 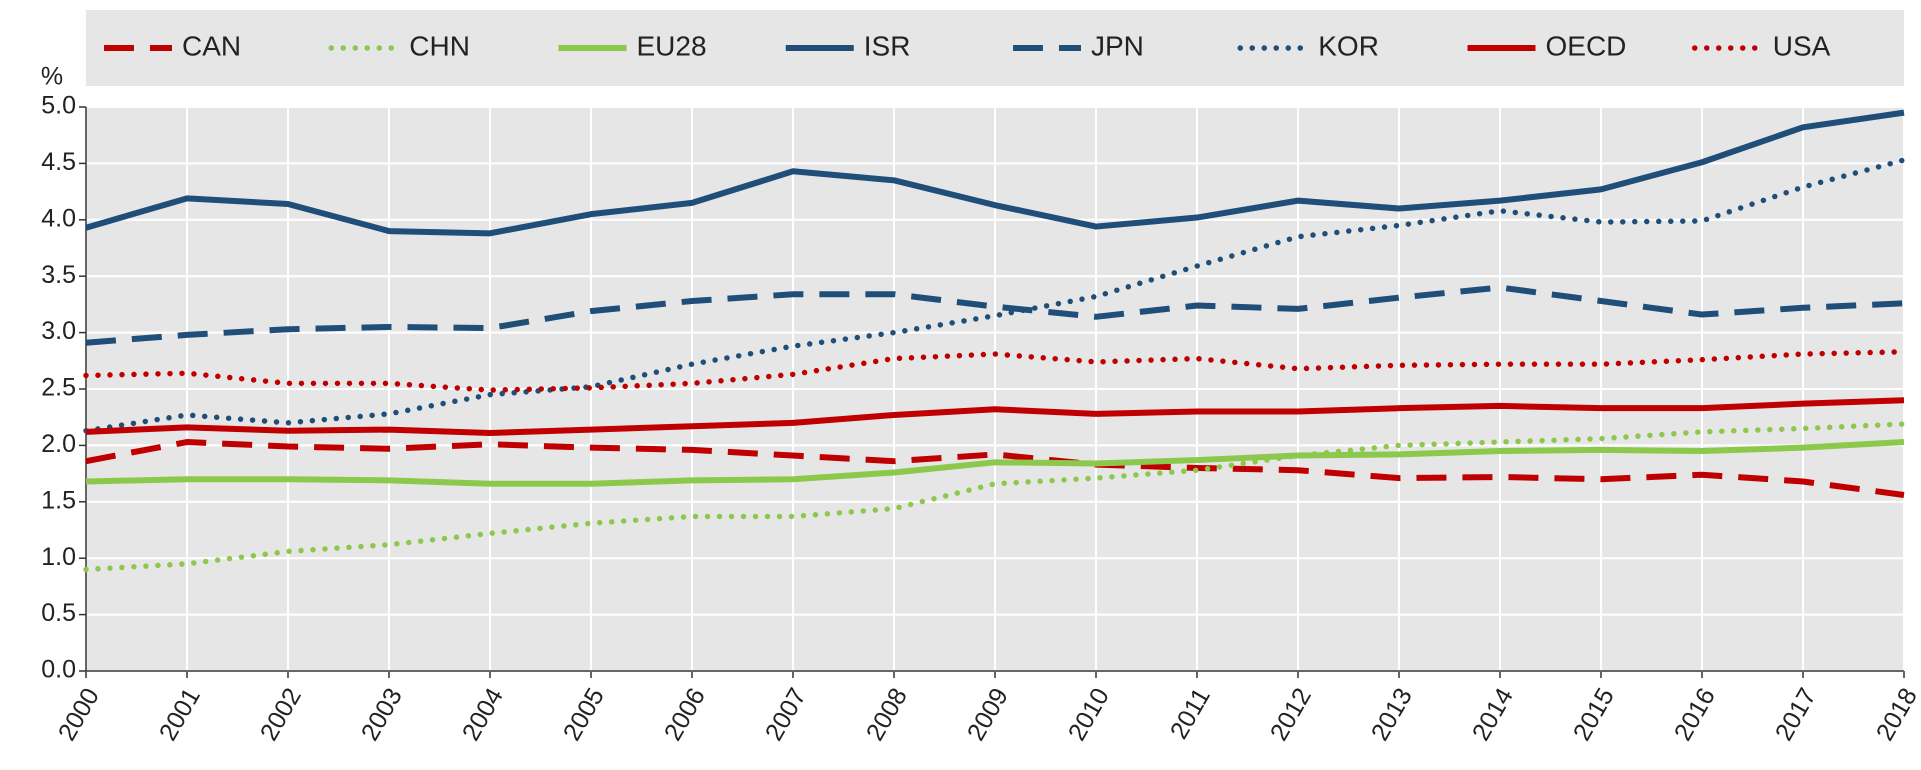 What do you see at coordinates (1586, 45) in the screenshot?
I see `legend-label: OECD` at bounding box center [1586, 45].